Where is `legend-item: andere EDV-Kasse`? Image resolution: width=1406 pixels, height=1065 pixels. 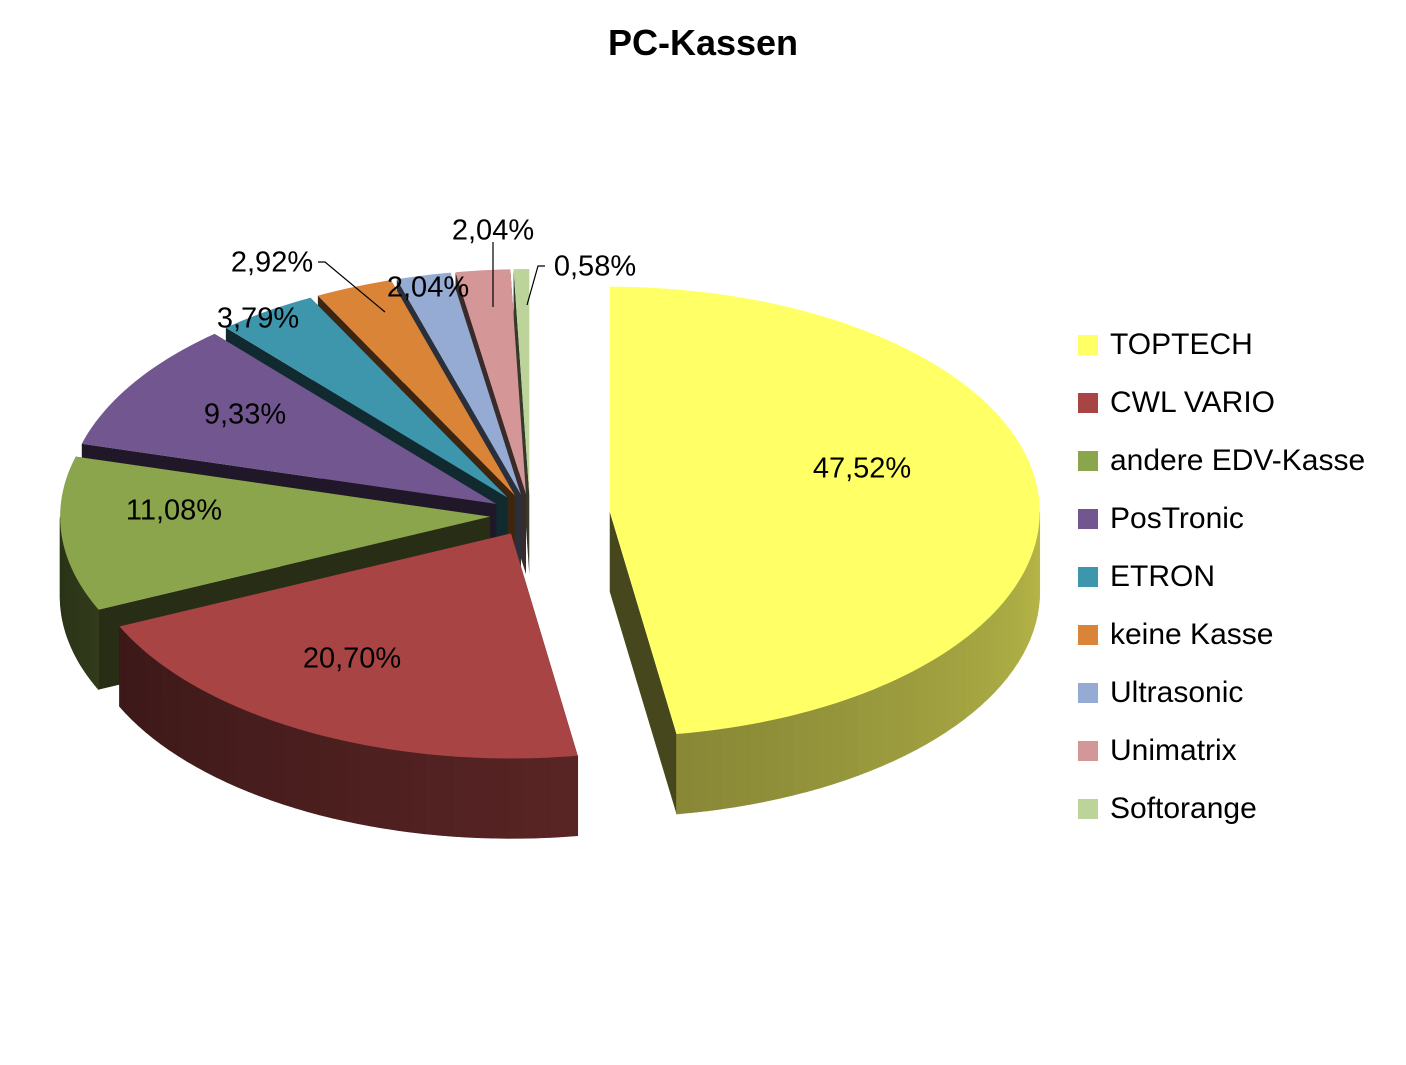
legend-item: andere EDV-Kasse is located at coordinates (1221, 461).